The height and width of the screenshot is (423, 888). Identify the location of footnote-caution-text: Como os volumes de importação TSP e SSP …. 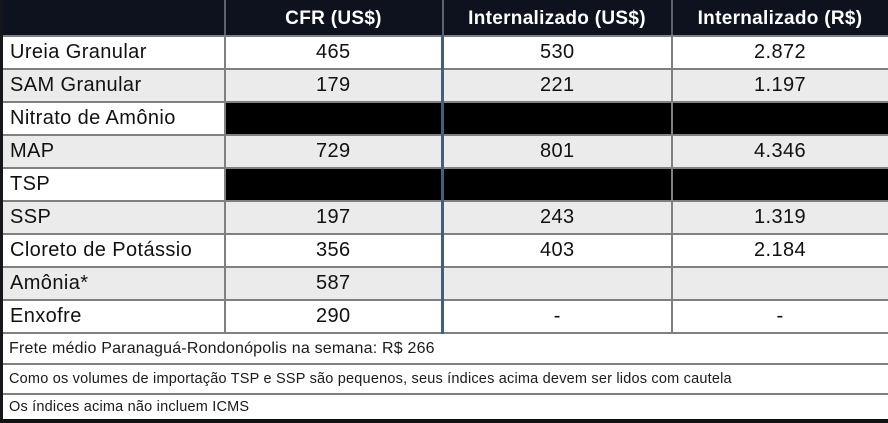
(444, 379).